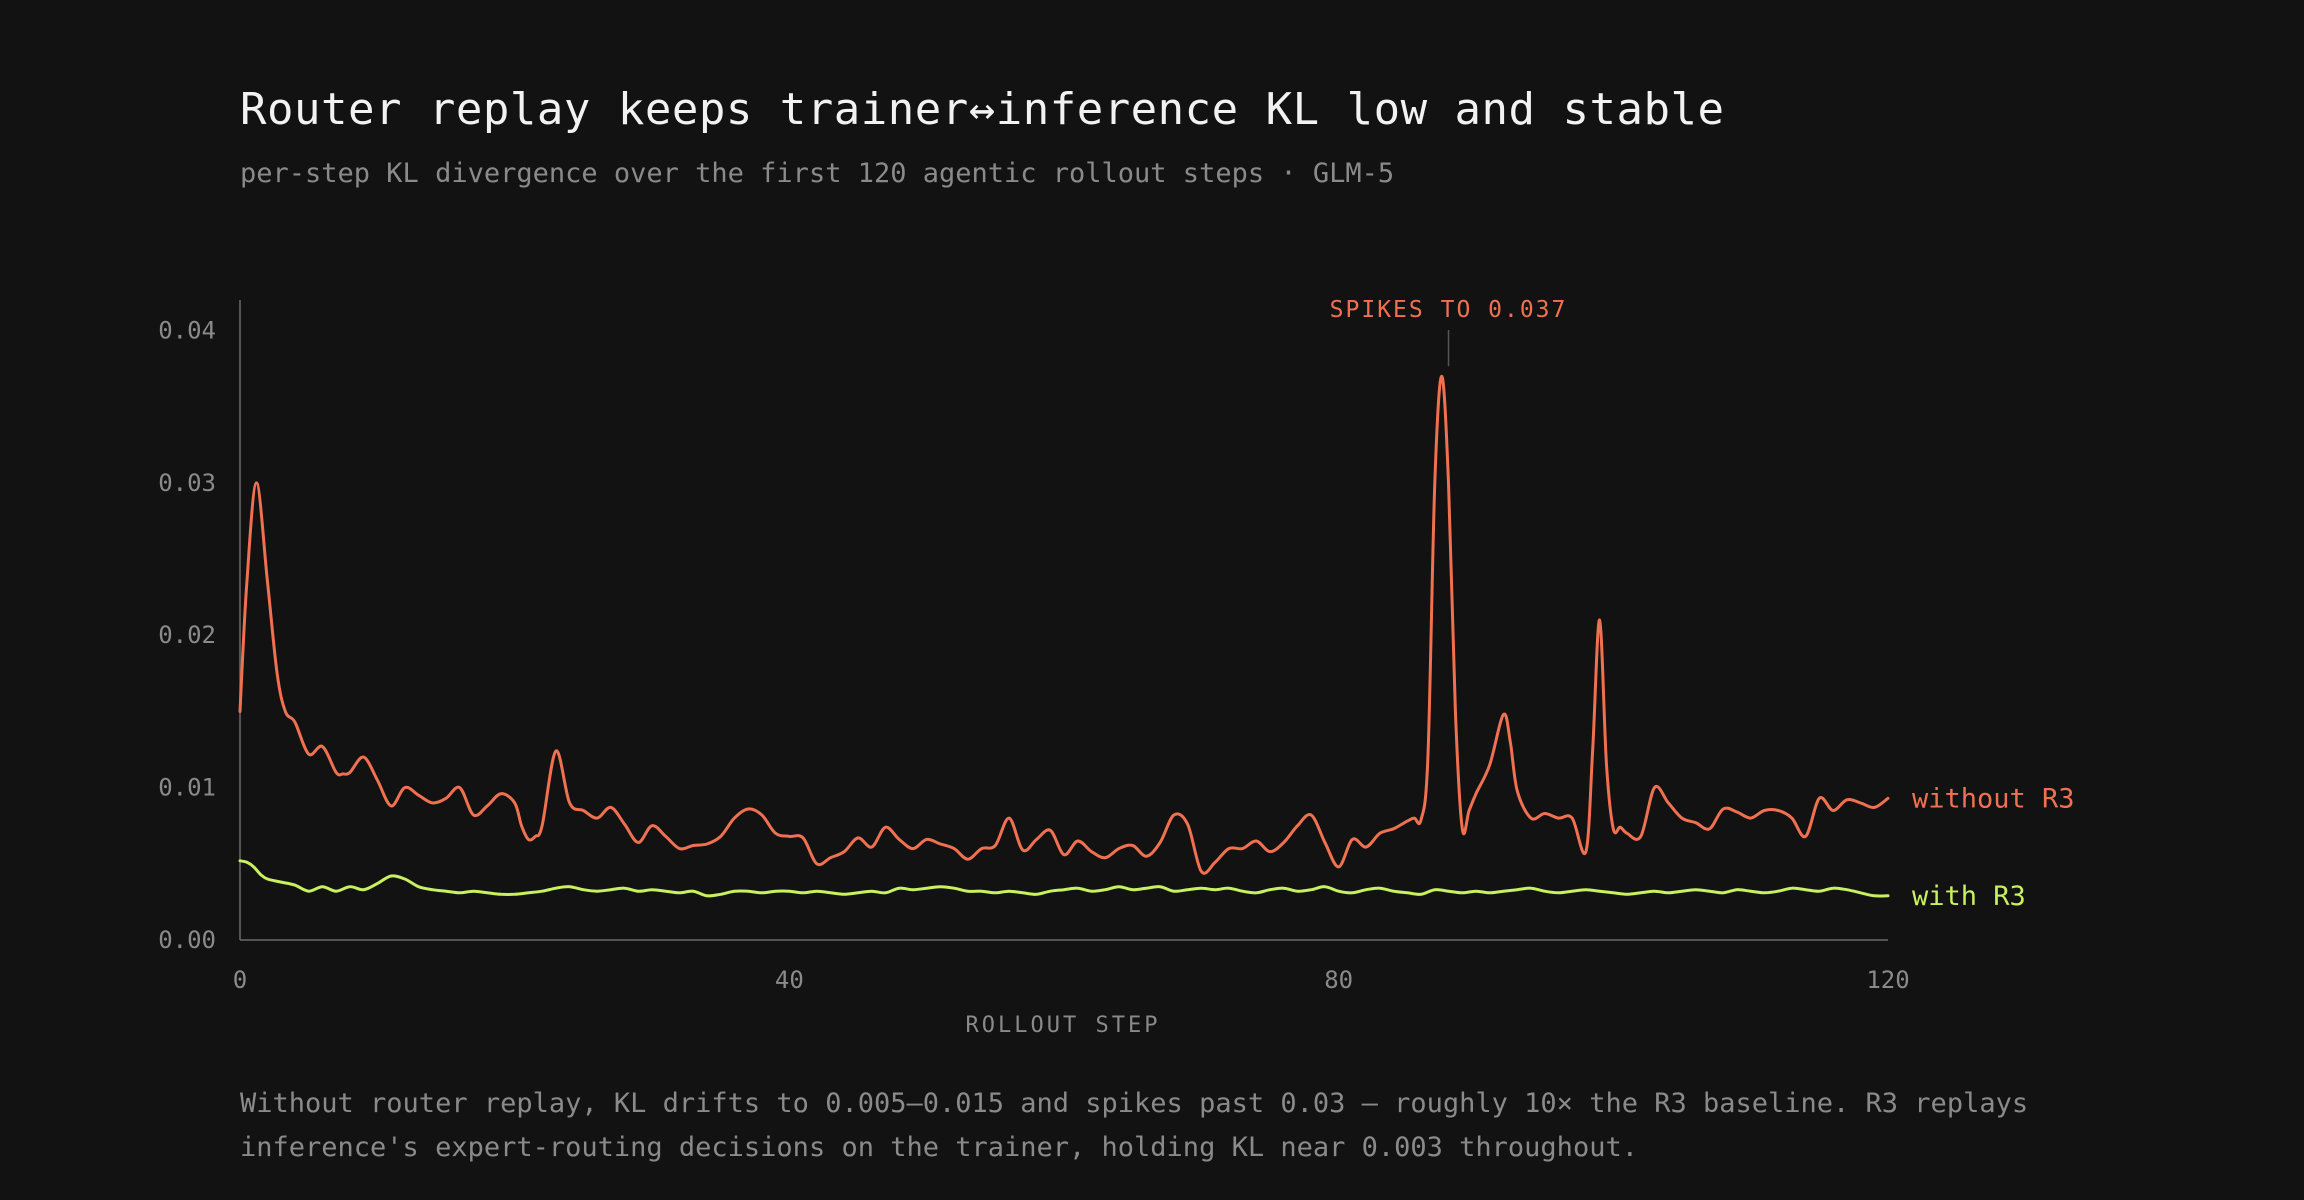  I want to click on y-tick-label: 0.01, so click(187, 788).